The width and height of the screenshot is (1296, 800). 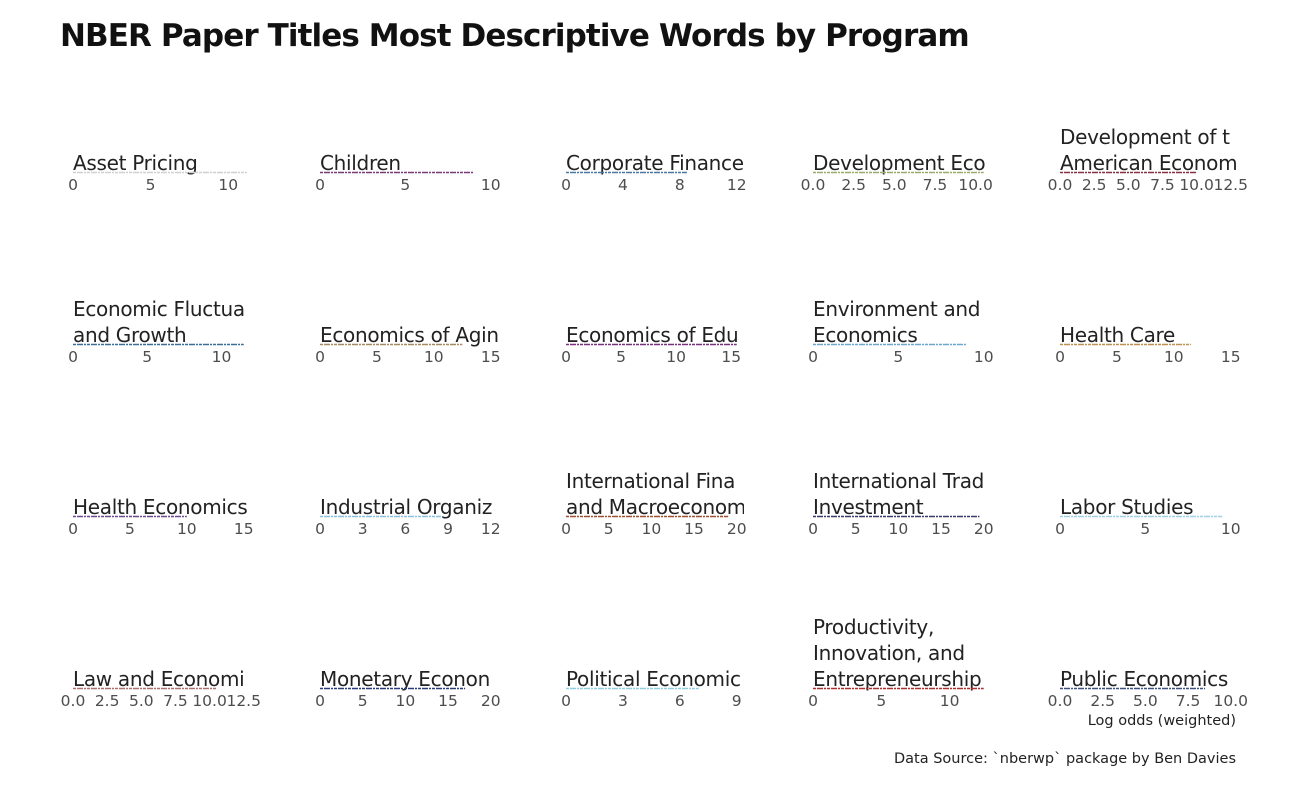 I want to click on x-tick-label: 12, so click(x=491, y=529).